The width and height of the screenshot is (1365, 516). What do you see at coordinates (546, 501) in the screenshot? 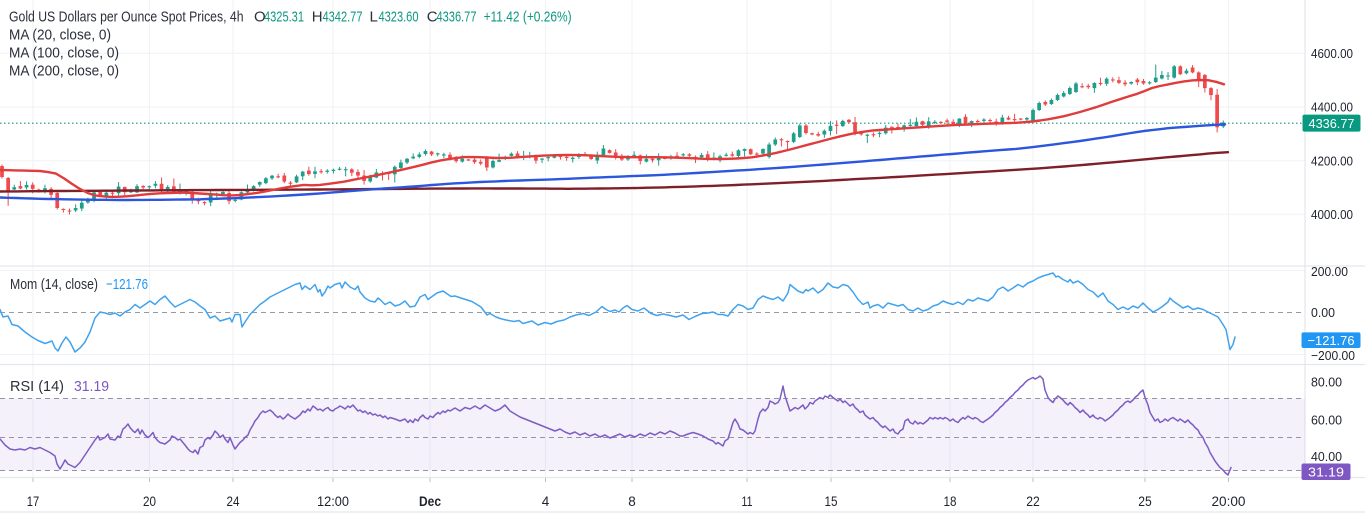
I see `svg-text: 4` at bounding box center [546, 501].